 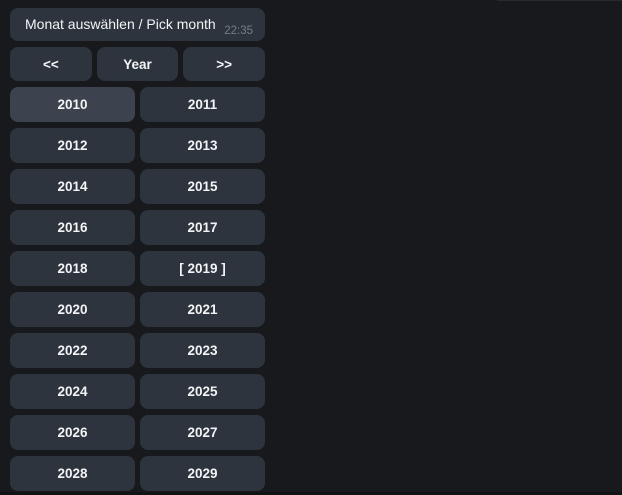 I want to click on year-2024-button: 2024, so click(x=72, y=391).